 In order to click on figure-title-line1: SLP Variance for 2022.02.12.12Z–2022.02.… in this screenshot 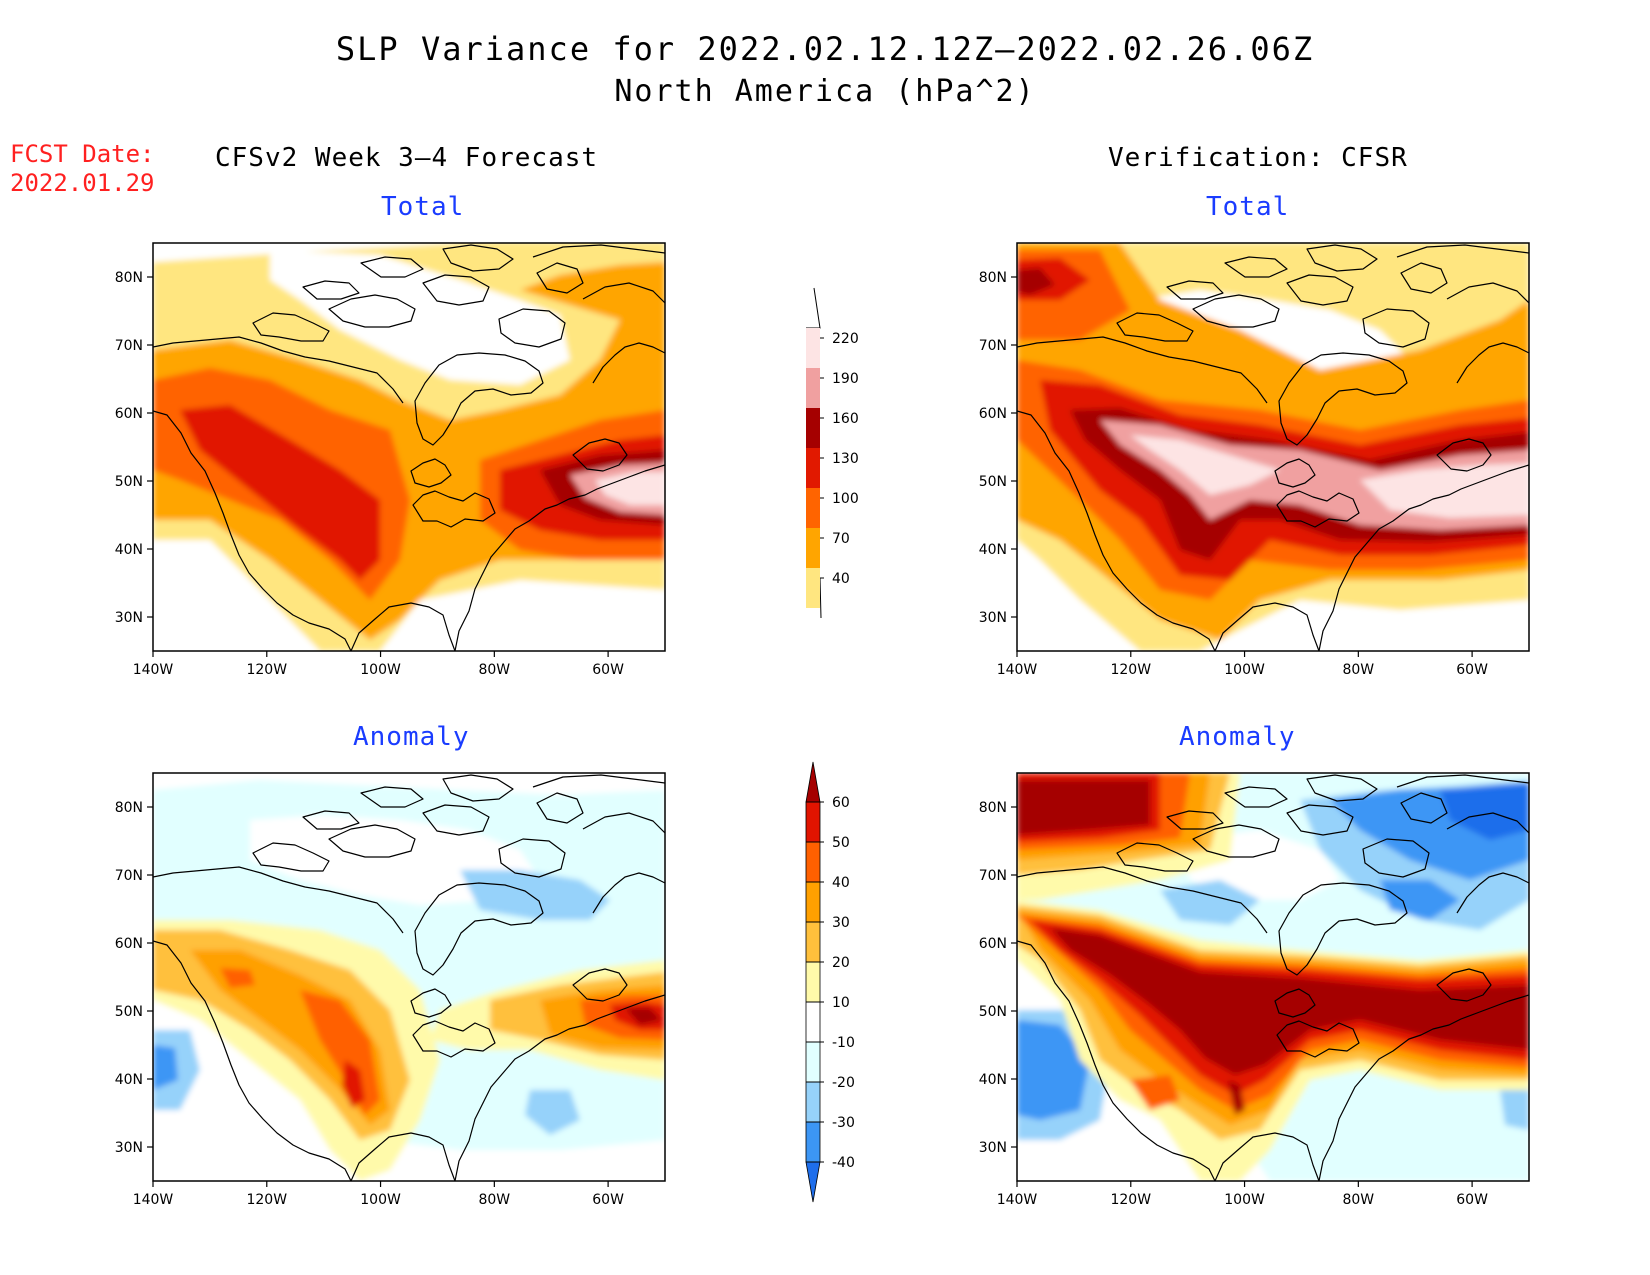, I will do `click(825, 49)`.